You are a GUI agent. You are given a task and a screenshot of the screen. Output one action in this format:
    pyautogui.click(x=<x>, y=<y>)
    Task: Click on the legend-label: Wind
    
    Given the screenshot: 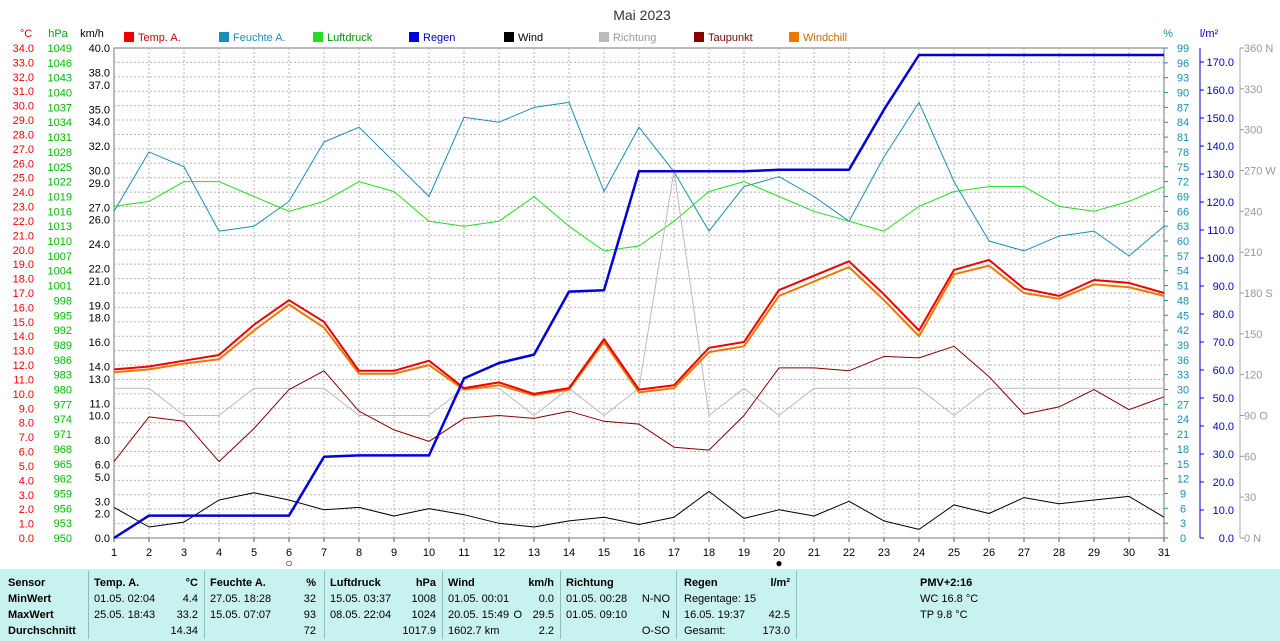 What is the action you would take?
    pyautogui.click(x=530, y=38)
    